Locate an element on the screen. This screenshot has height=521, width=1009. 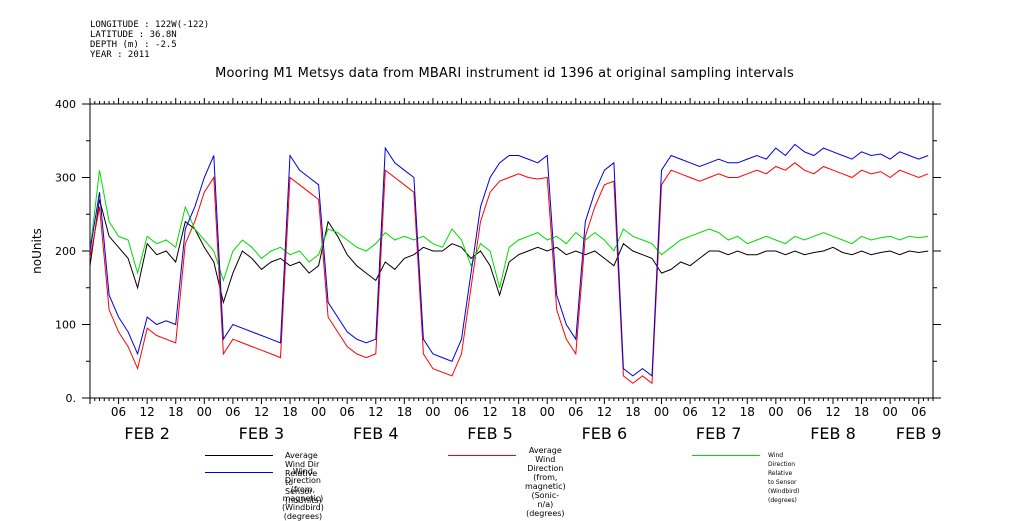
x-day-label: FEB 2 is located at coordinates (147, 433).